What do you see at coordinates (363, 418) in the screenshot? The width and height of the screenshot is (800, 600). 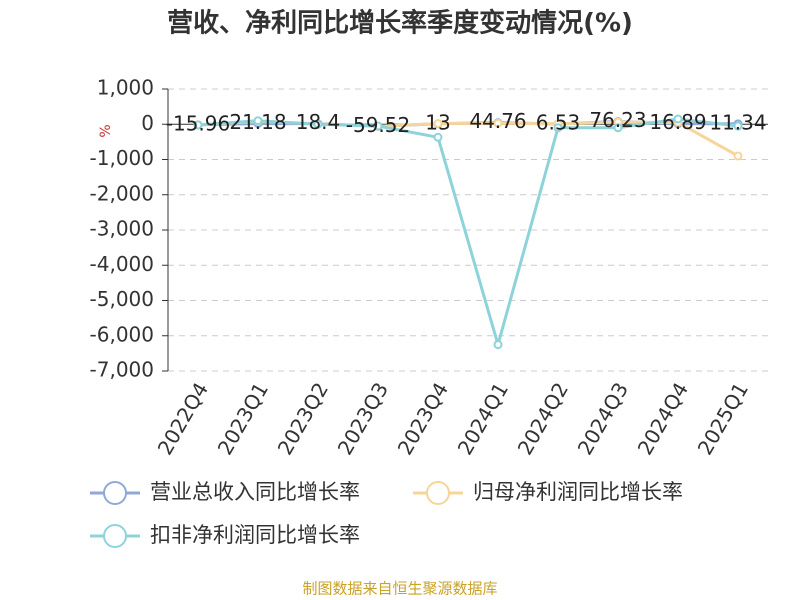 I see `x-tick-label: 2023Q3` at bounding box center [363, 418].